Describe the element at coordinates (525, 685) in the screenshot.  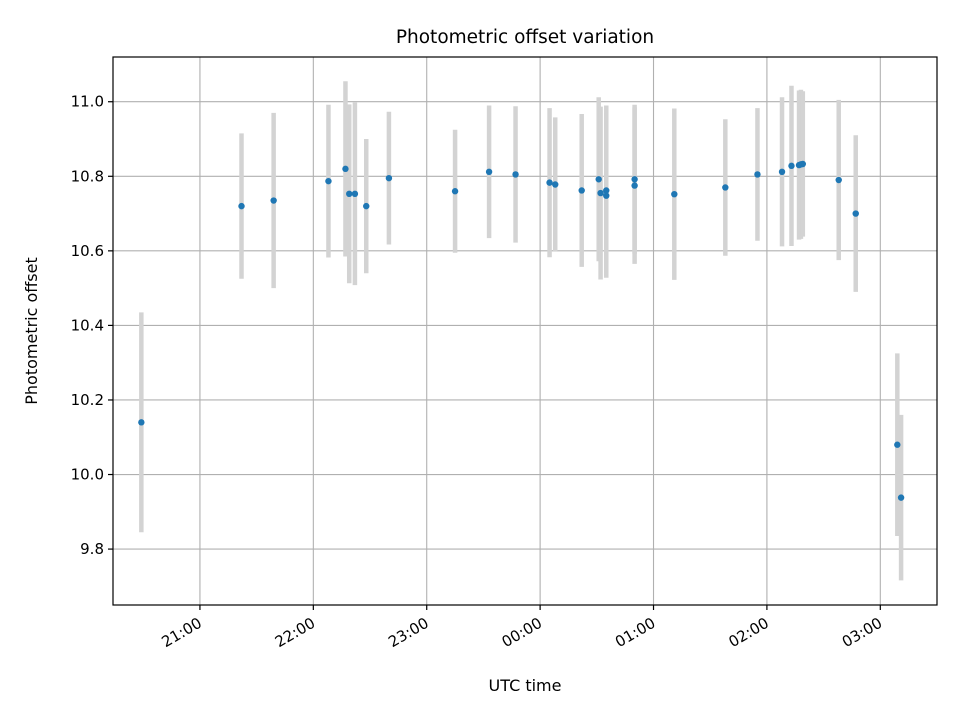
I see `x-axis-label: UTC time` at that location.